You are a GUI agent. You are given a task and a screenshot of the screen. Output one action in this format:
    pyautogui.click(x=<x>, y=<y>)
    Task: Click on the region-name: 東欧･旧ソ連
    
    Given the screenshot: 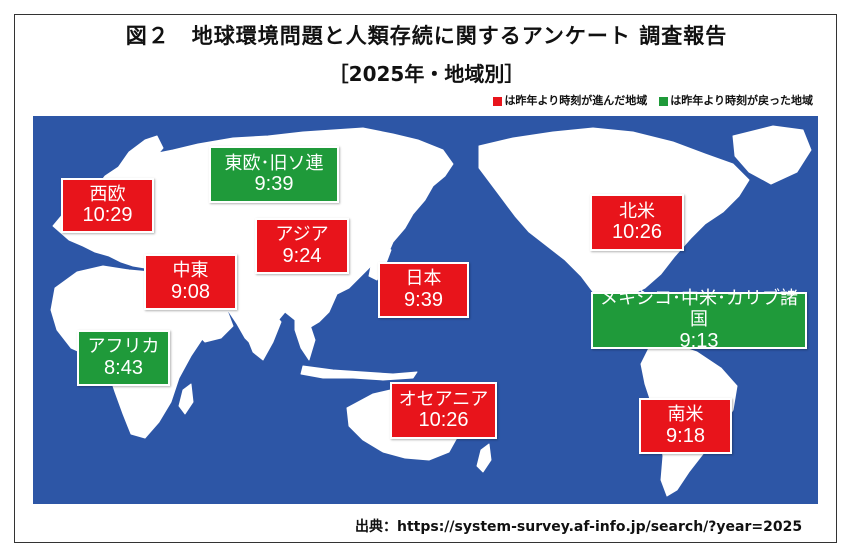 What is the action you would take?
    pyautogui.click(x=274, y=162)
    